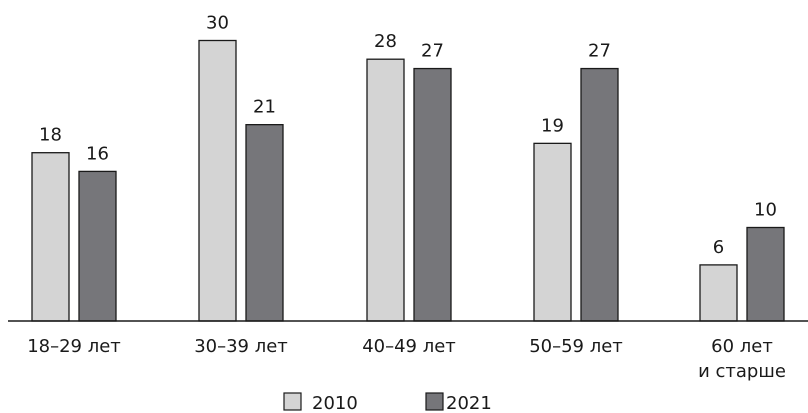 The image size is (808, 413). Describe the element at coordinates (718, 247) in the screenshot. I see `bar-value-label: 6` at that location.